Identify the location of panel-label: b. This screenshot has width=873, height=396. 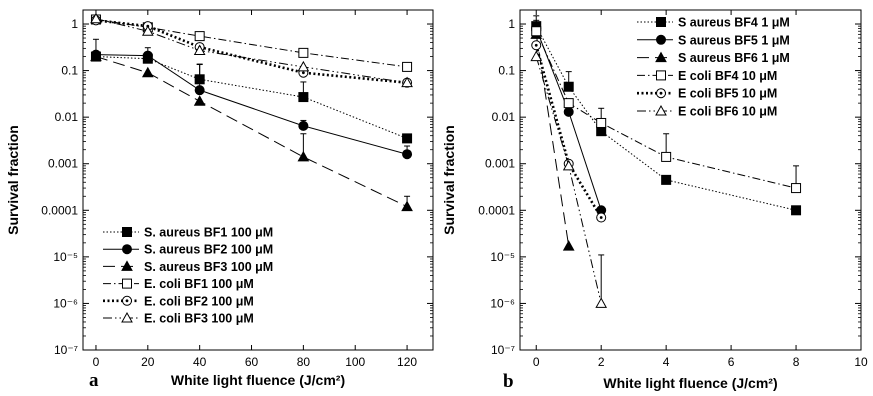
(508, 381).